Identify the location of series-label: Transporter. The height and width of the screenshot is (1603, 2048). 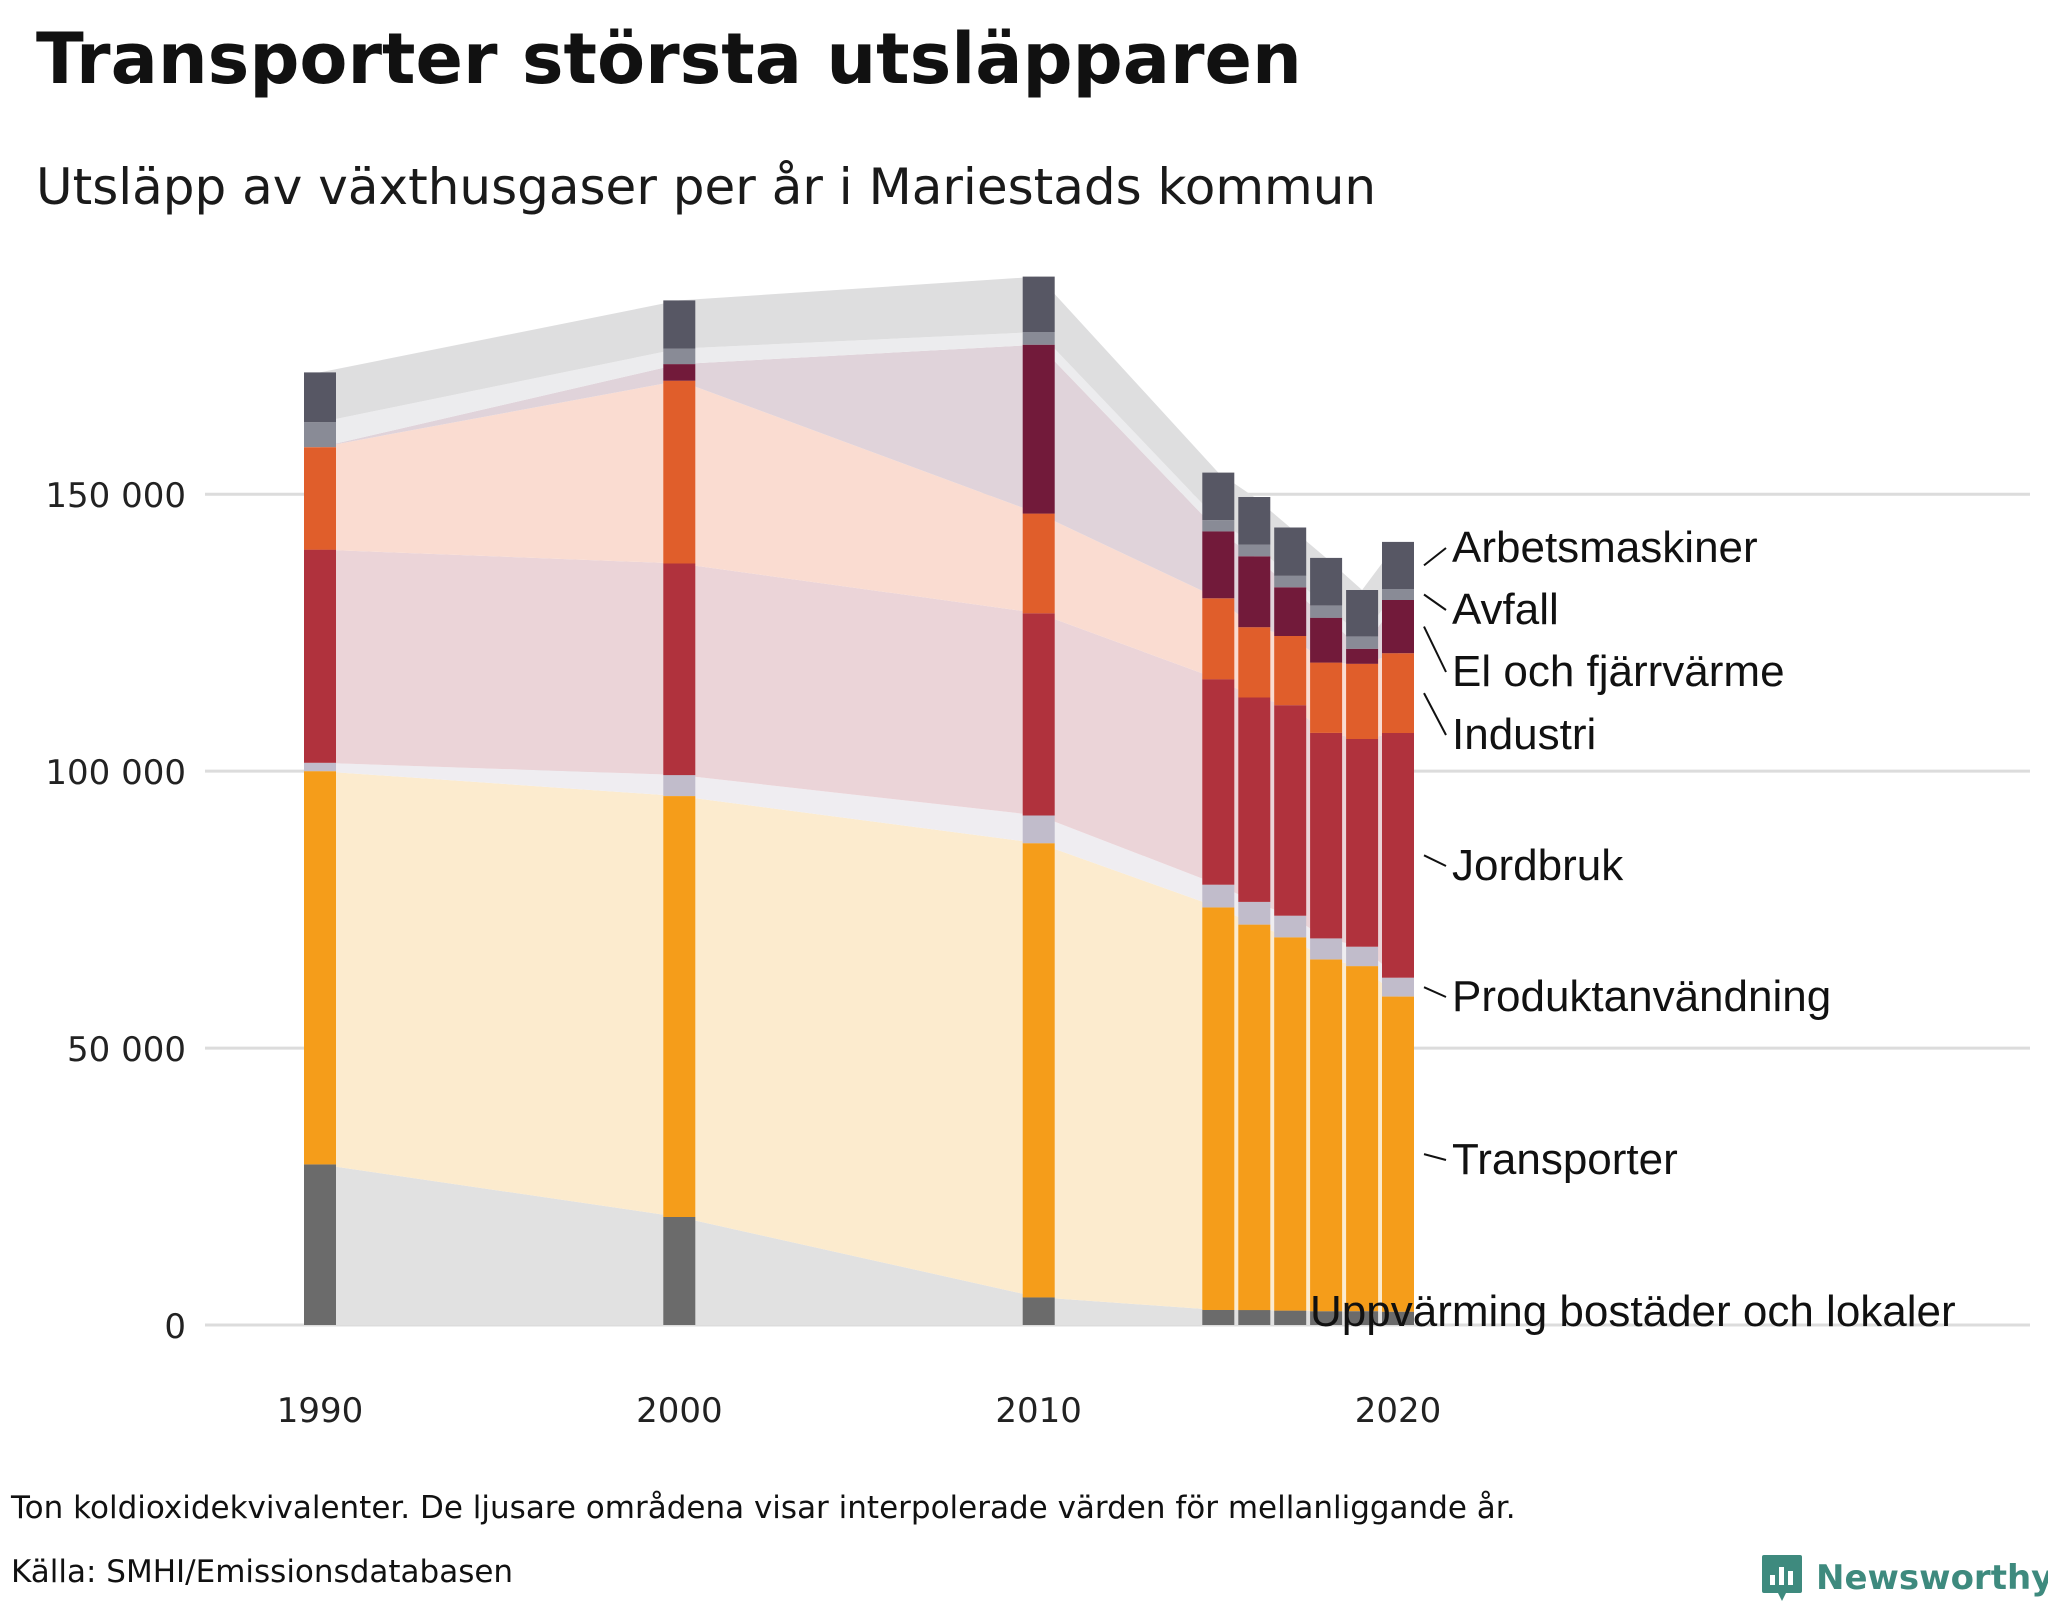
(1565, 1159).